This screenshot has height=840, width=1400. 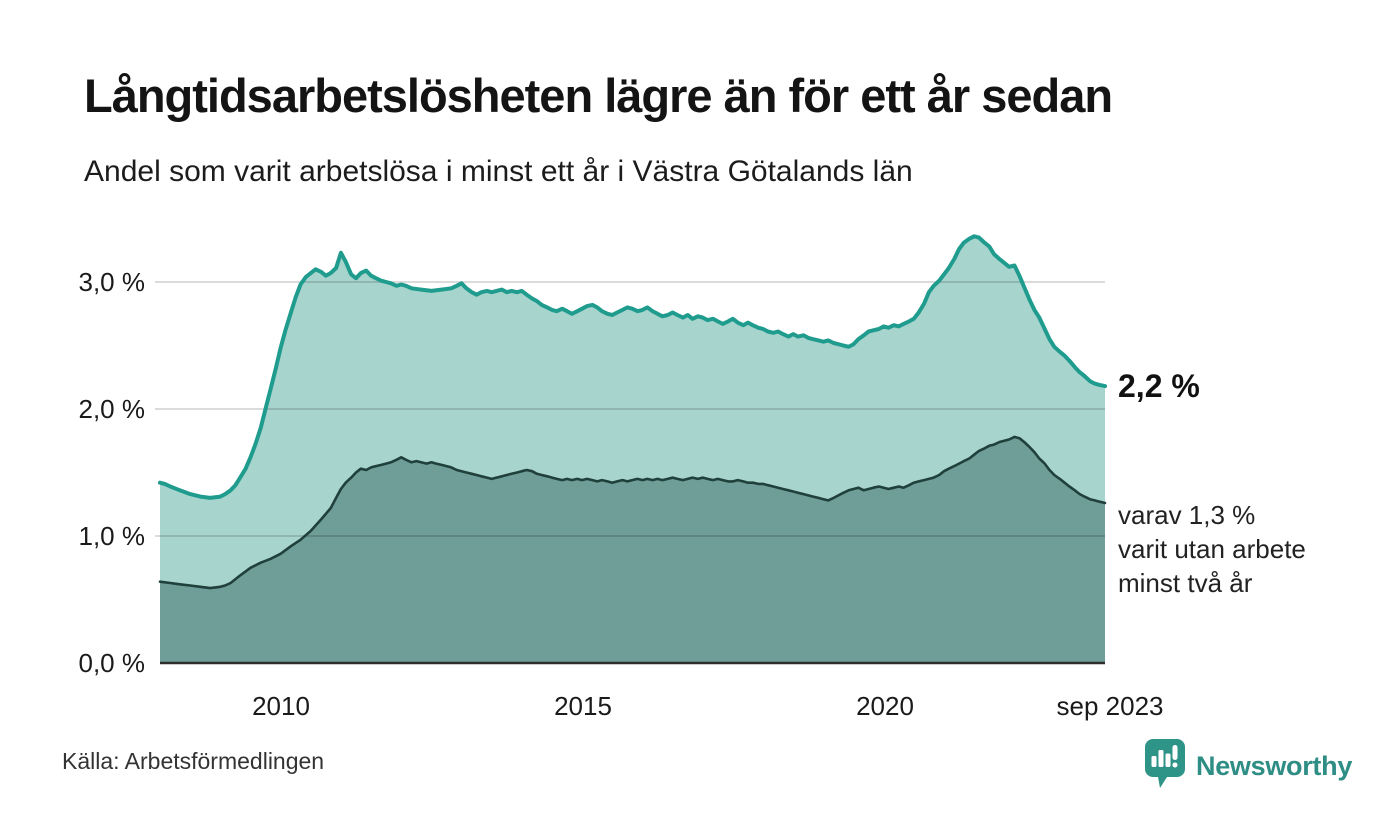 I want to click on source-credit: Källa: Arbetsförmedlingen, so click(x=193, y=761).